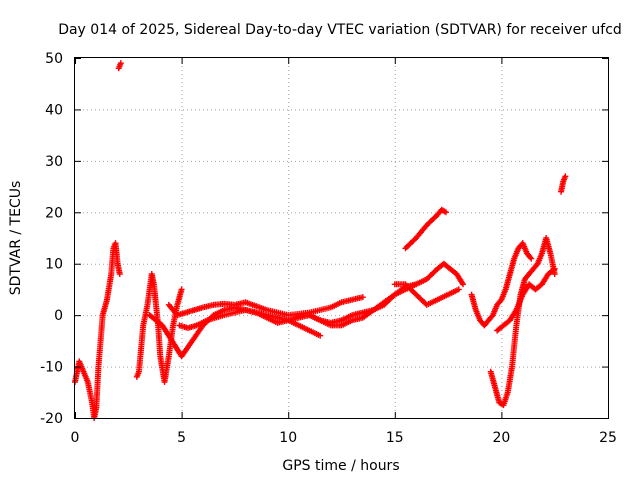  What do you see at coordinates (288, 438) in the screenshot?
I see `x-tick-label: 10` at bounding box center [288, 438].